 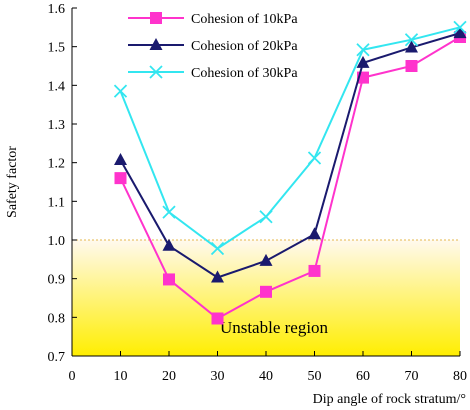 What do you see at coordinates (363, 376) in the screenshot?
I see `x-tick-label: 60` at bounding box center [363, 376].